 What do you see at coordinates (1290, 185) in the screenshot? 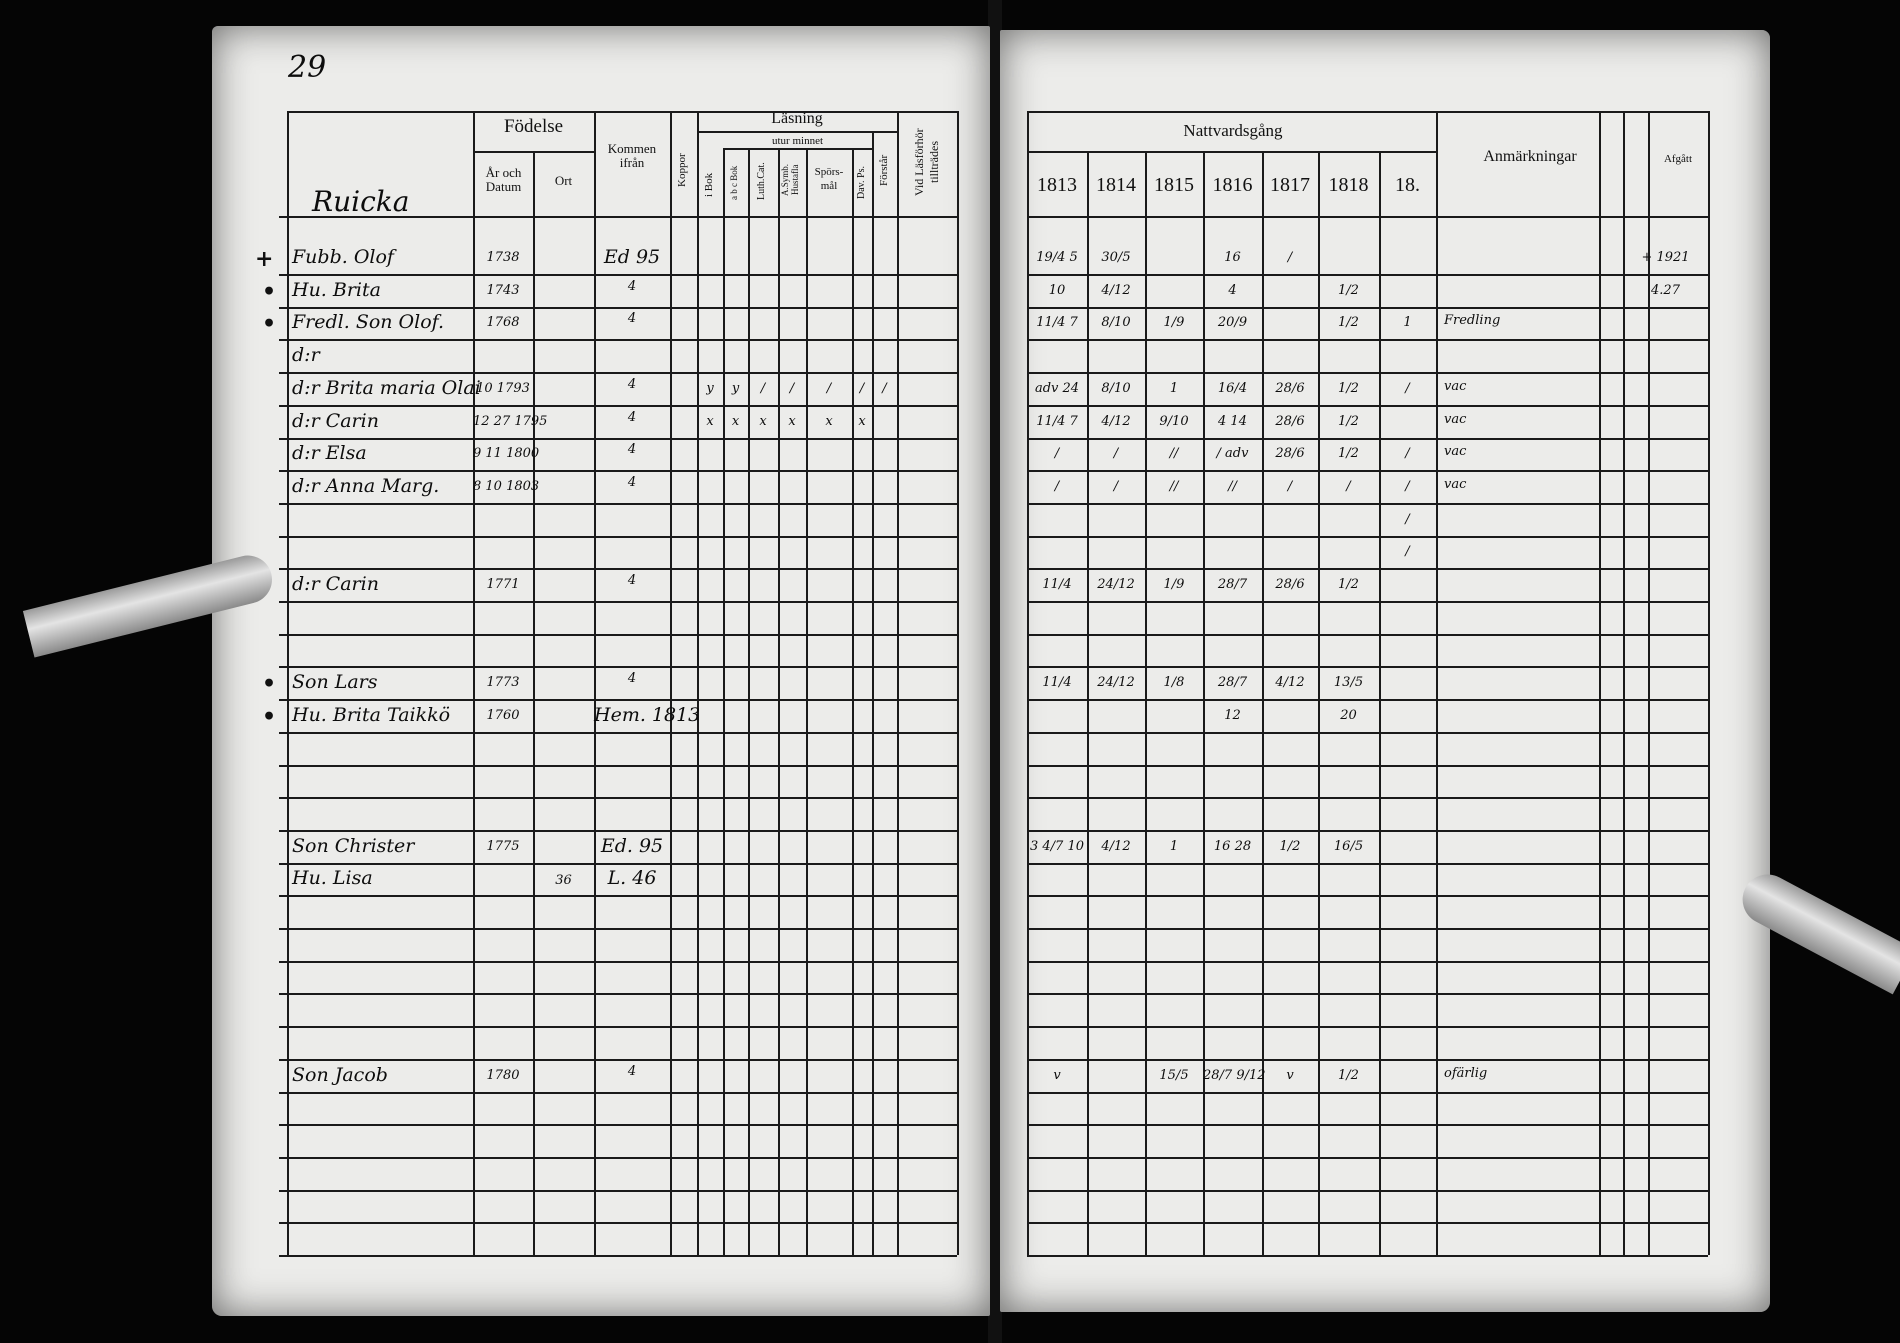
I see `year-header-4: 1817` at bounding box center [1290, 185].